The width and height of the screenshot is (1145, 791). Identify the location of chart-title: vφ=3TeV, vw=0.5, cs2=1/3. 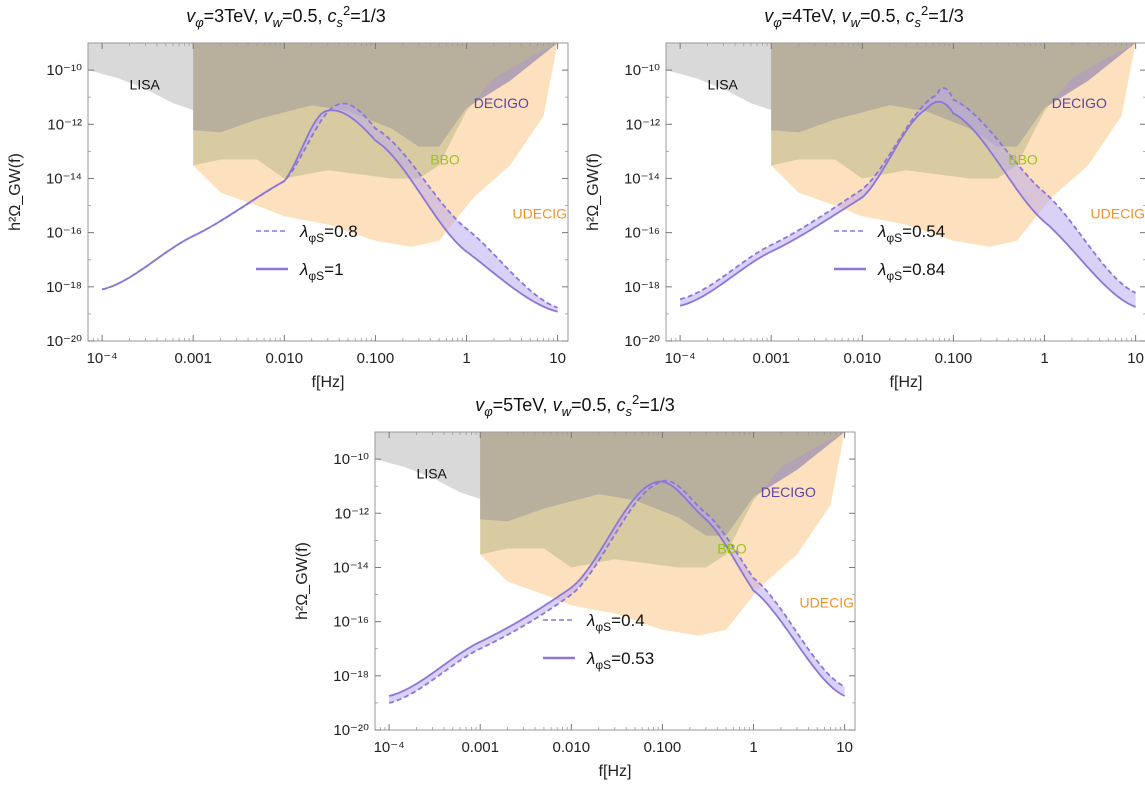
(286, 16).